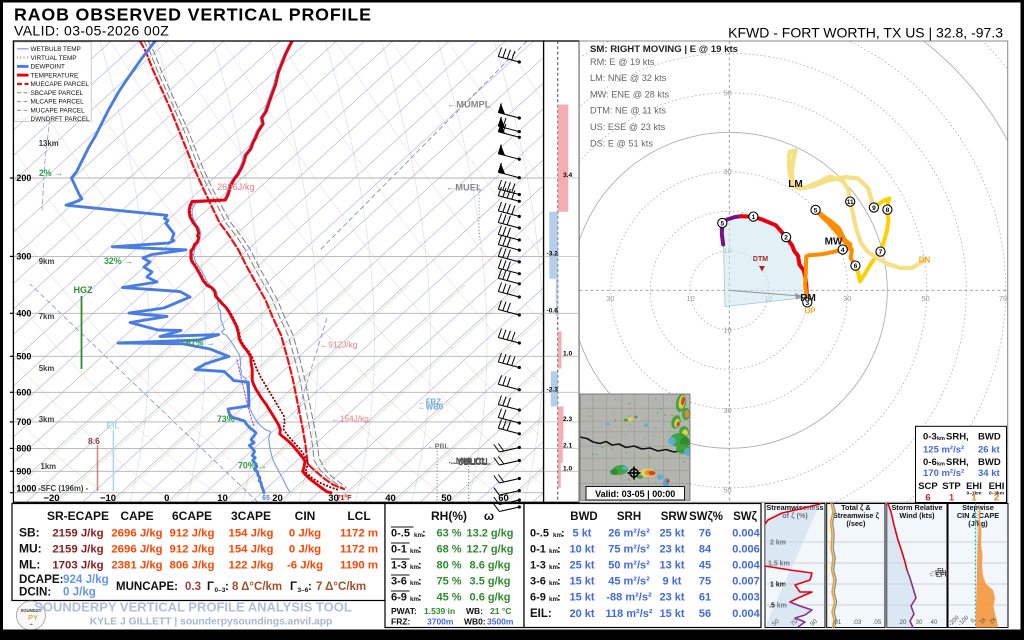  What do you see at coordinates (57, 93) in the screenshot?
I see `svg-text: SBCAPE PARCEL` at bounding box center [57, 93].